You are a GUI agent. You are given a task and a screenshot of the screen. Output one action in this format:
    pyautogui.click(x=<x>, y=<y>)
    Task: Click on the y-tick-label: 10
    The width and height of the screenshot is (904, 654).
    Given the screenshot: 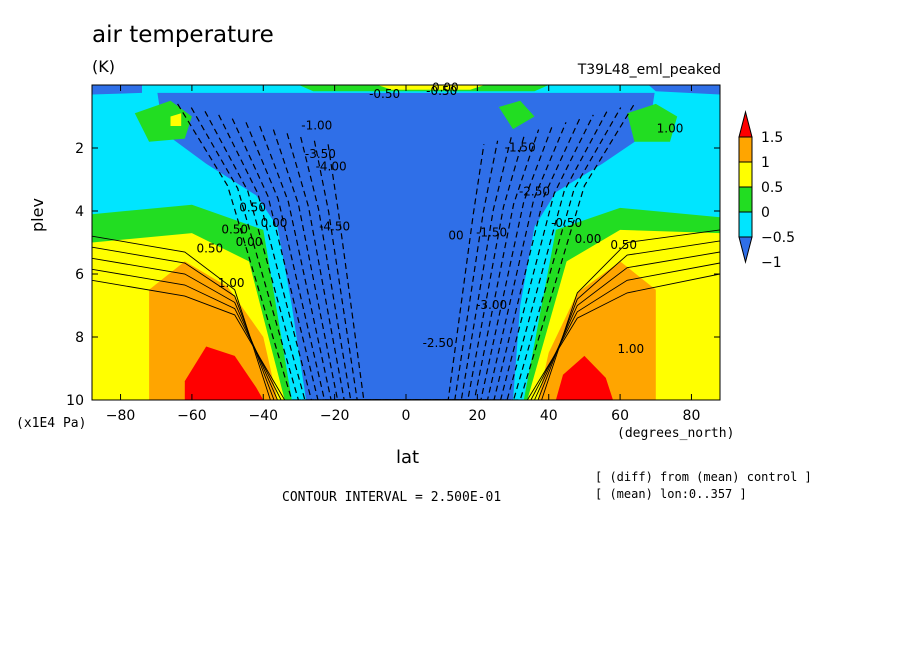 What is the action you would take?
    pyautogui.click(x=75, y=401)
    